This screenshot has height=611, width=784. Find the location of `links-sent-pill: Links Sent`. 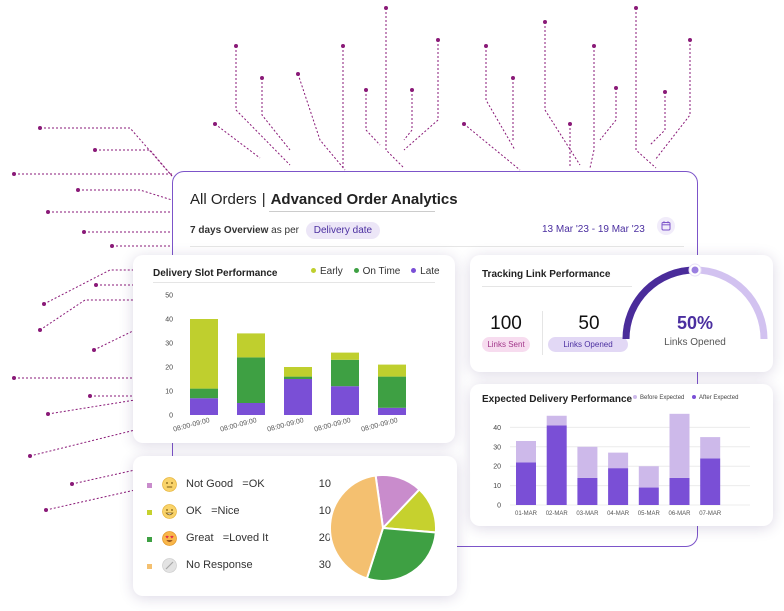

links-sent-pill: Links Sent is located at coordinates (506, 344).